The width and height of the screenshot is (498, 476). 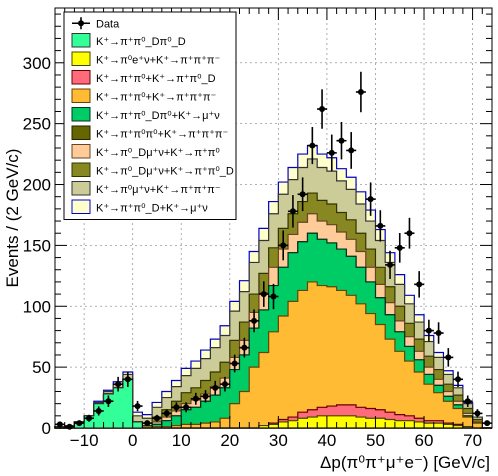 I want to click on x-tick-label: 10, so click(x=181, y=440).